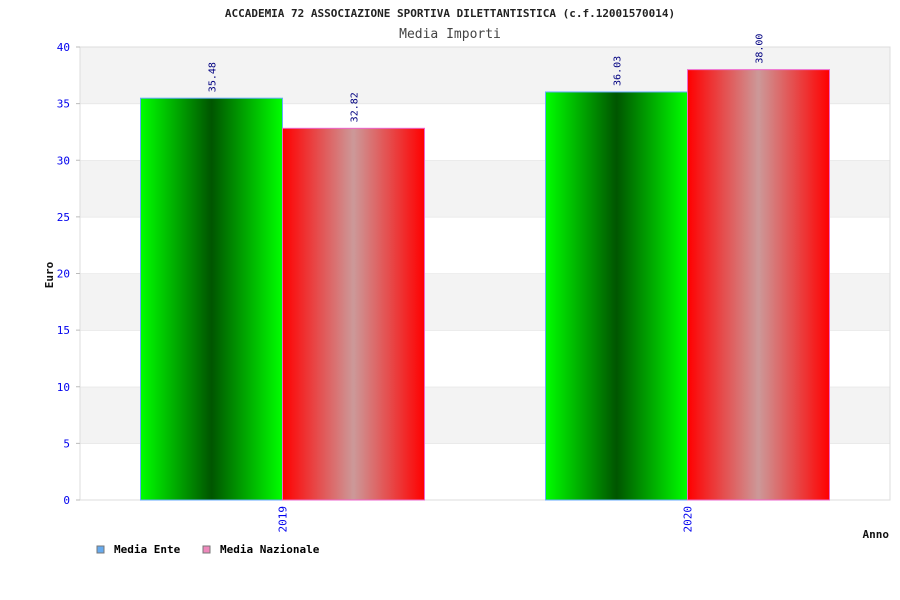  What do you see at coordinates (63, 160) in the screenshot?
I see `y-tick-label: 30` at bounding box center [63, 160].